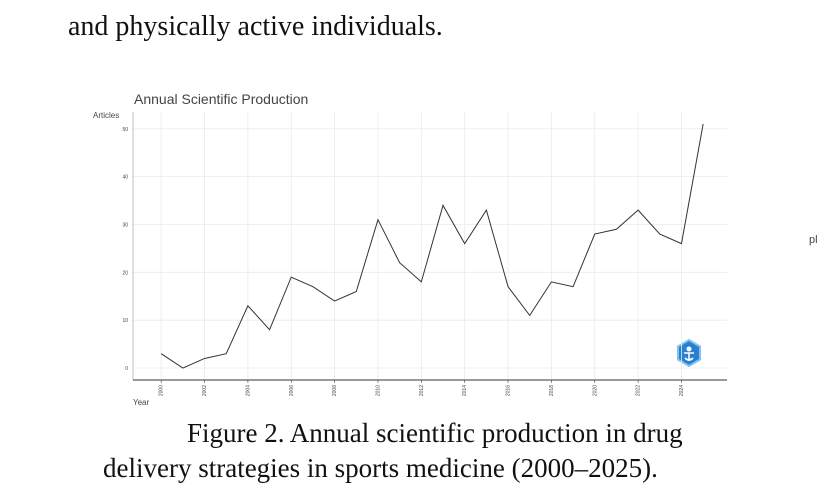 This screenshot has width=822, height=501. I want to click on paragraph-line: and physically active individuals., so click(255, 26).